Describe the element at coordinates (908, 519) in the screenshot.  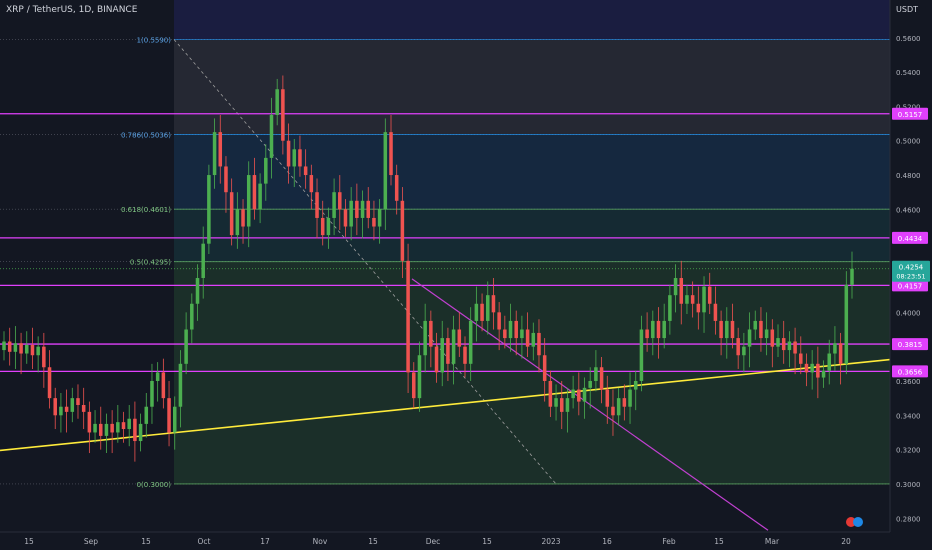
I see `price-tick: 0.2800` at that location.